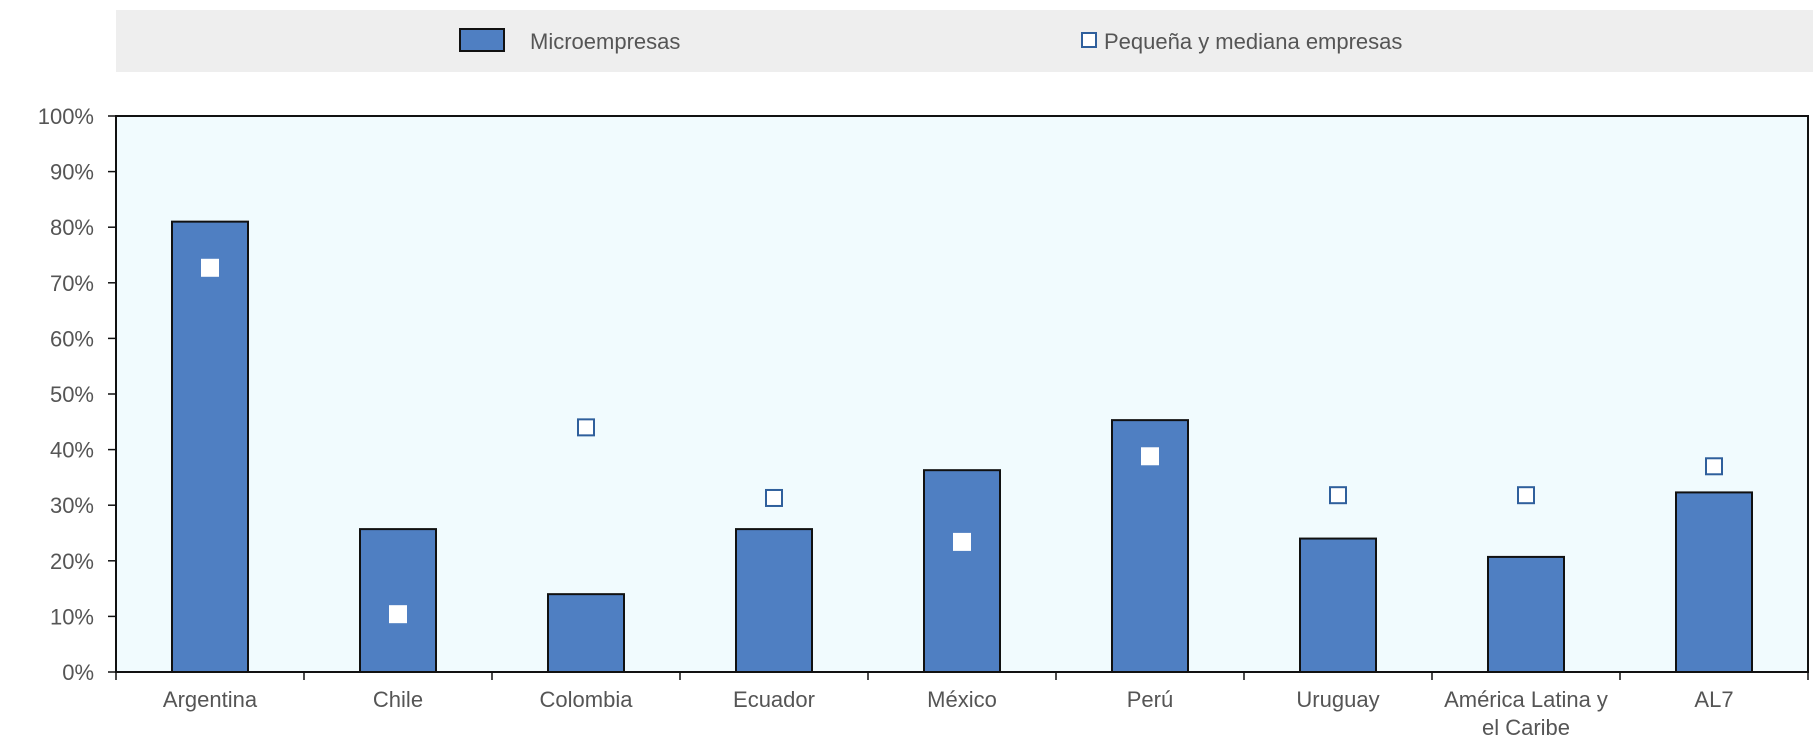  Describe the element at coordinates (1713, 699) in the screenshot. I see `x-tick-label: AL7` at that location.